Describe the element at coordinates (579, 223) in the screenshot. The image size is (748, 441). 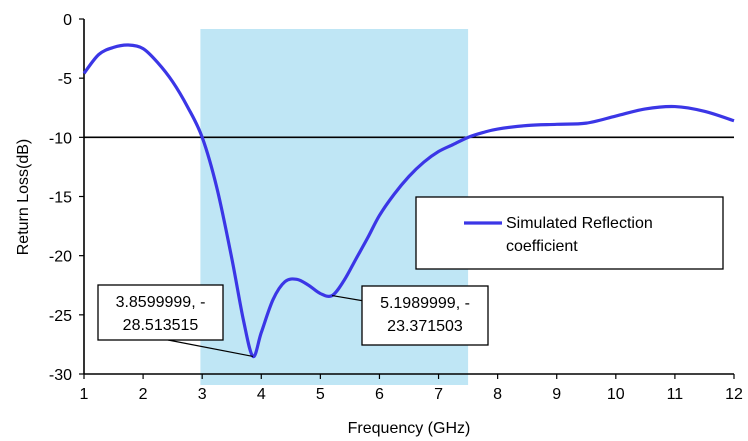
I see `legend-label: Simulated Reflection` at that location.